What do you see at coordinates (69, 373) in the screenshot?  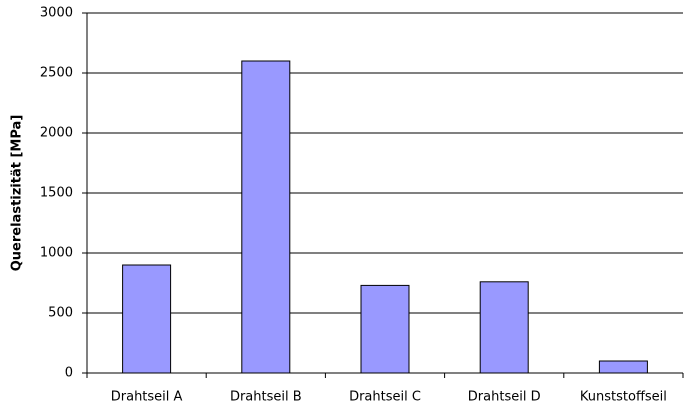 I see `y-tick-label: 0` at bounding box center [69, 373].